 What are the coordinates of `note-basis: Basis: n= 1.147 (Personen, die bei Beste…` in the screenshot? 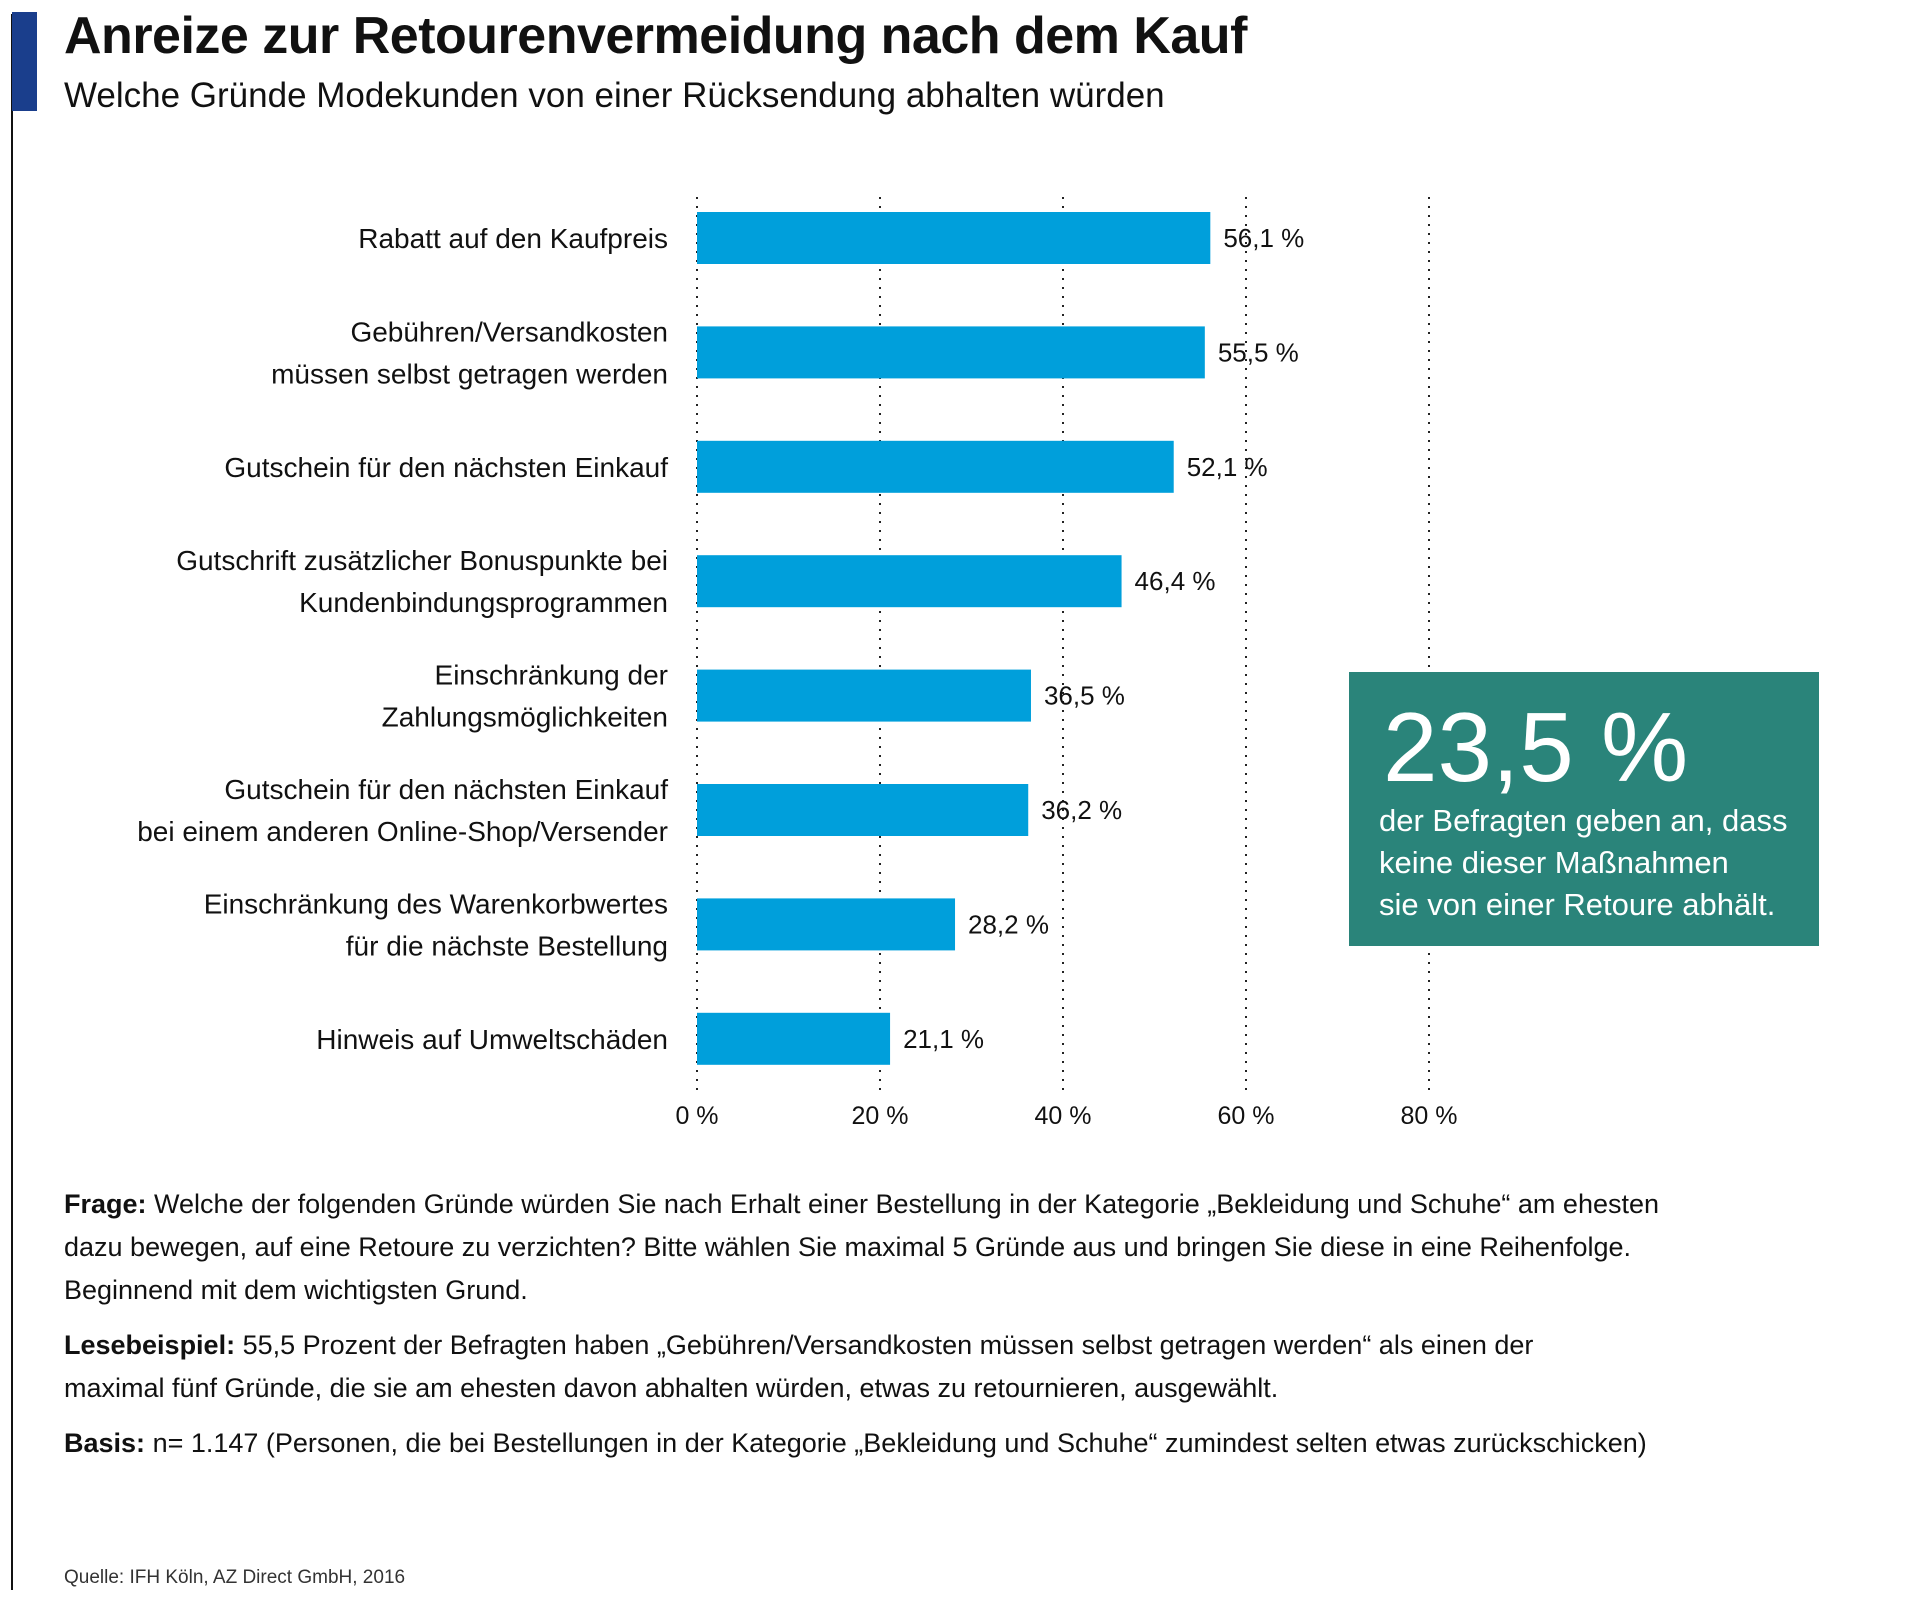 It's located at (974, 1443).